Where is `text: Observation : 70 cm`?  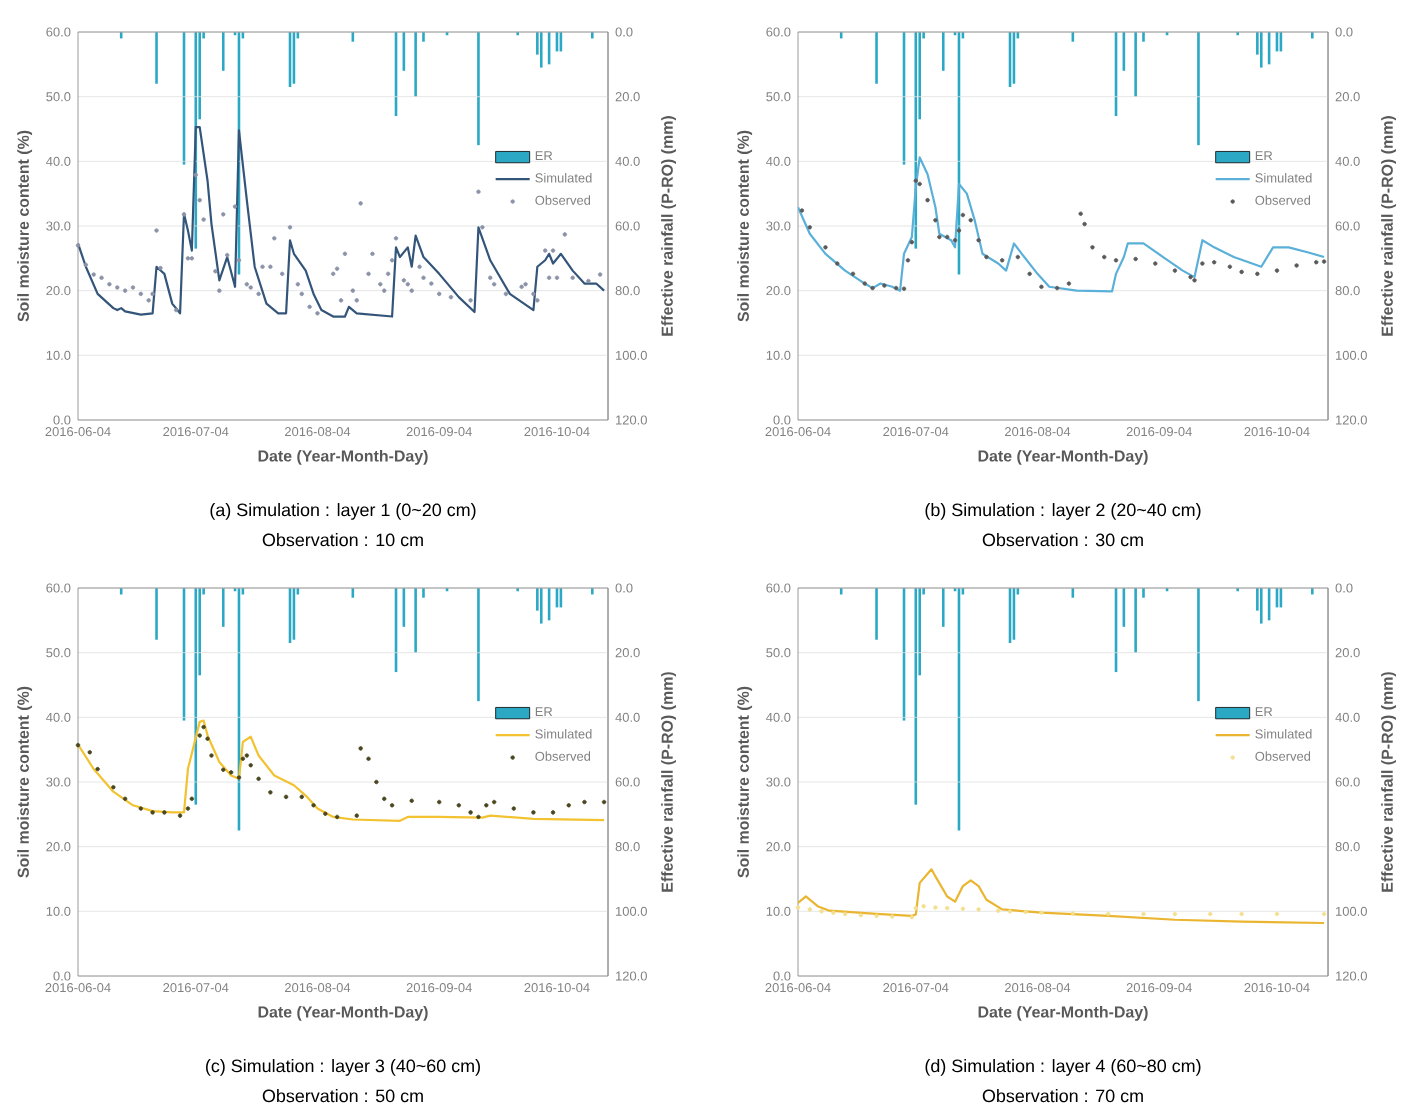 text: Observation : 70 cm is located at coordinates (1062, 1096).